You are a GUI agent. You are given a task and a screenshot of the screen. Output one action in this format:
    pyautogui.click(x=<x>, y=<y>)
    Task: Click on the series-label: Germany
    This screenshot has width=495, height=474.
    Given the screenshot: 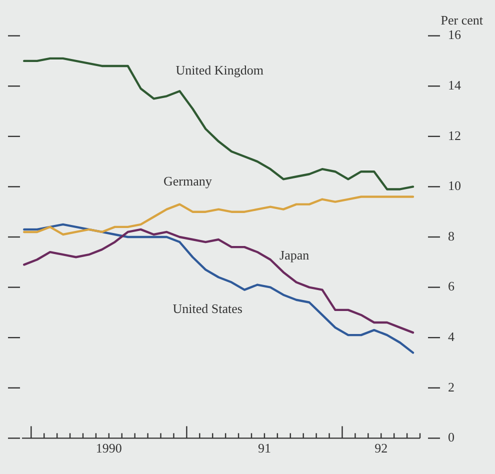 What is the action you would take?
    pyautogui.click(x=187, y=181)
    